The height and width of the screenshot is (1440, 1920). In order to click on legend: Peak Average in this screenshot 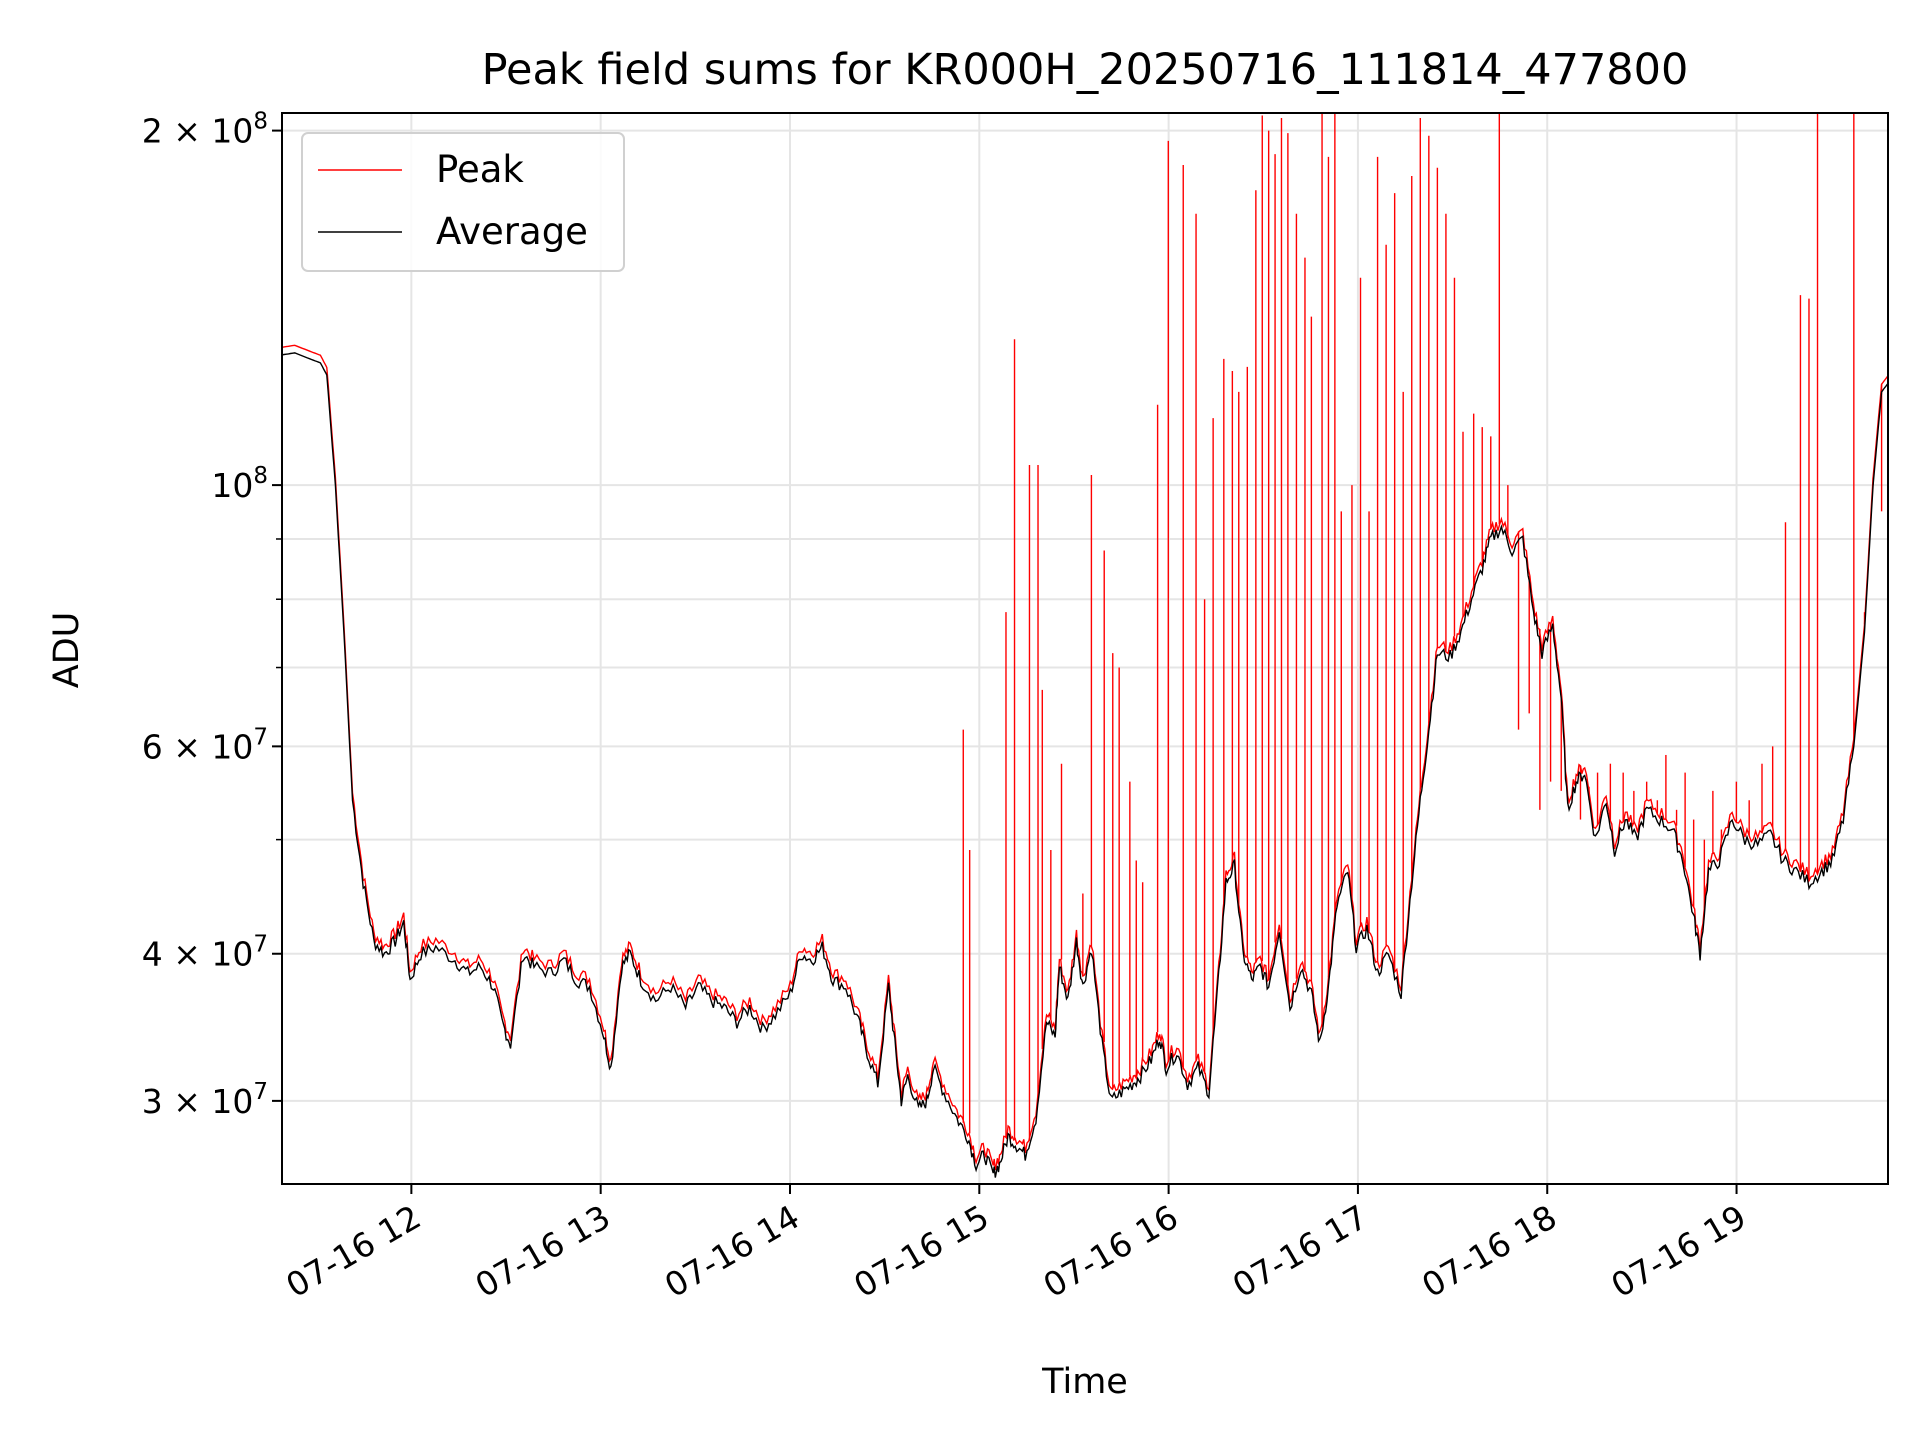, I will do `click(463, 202)`.